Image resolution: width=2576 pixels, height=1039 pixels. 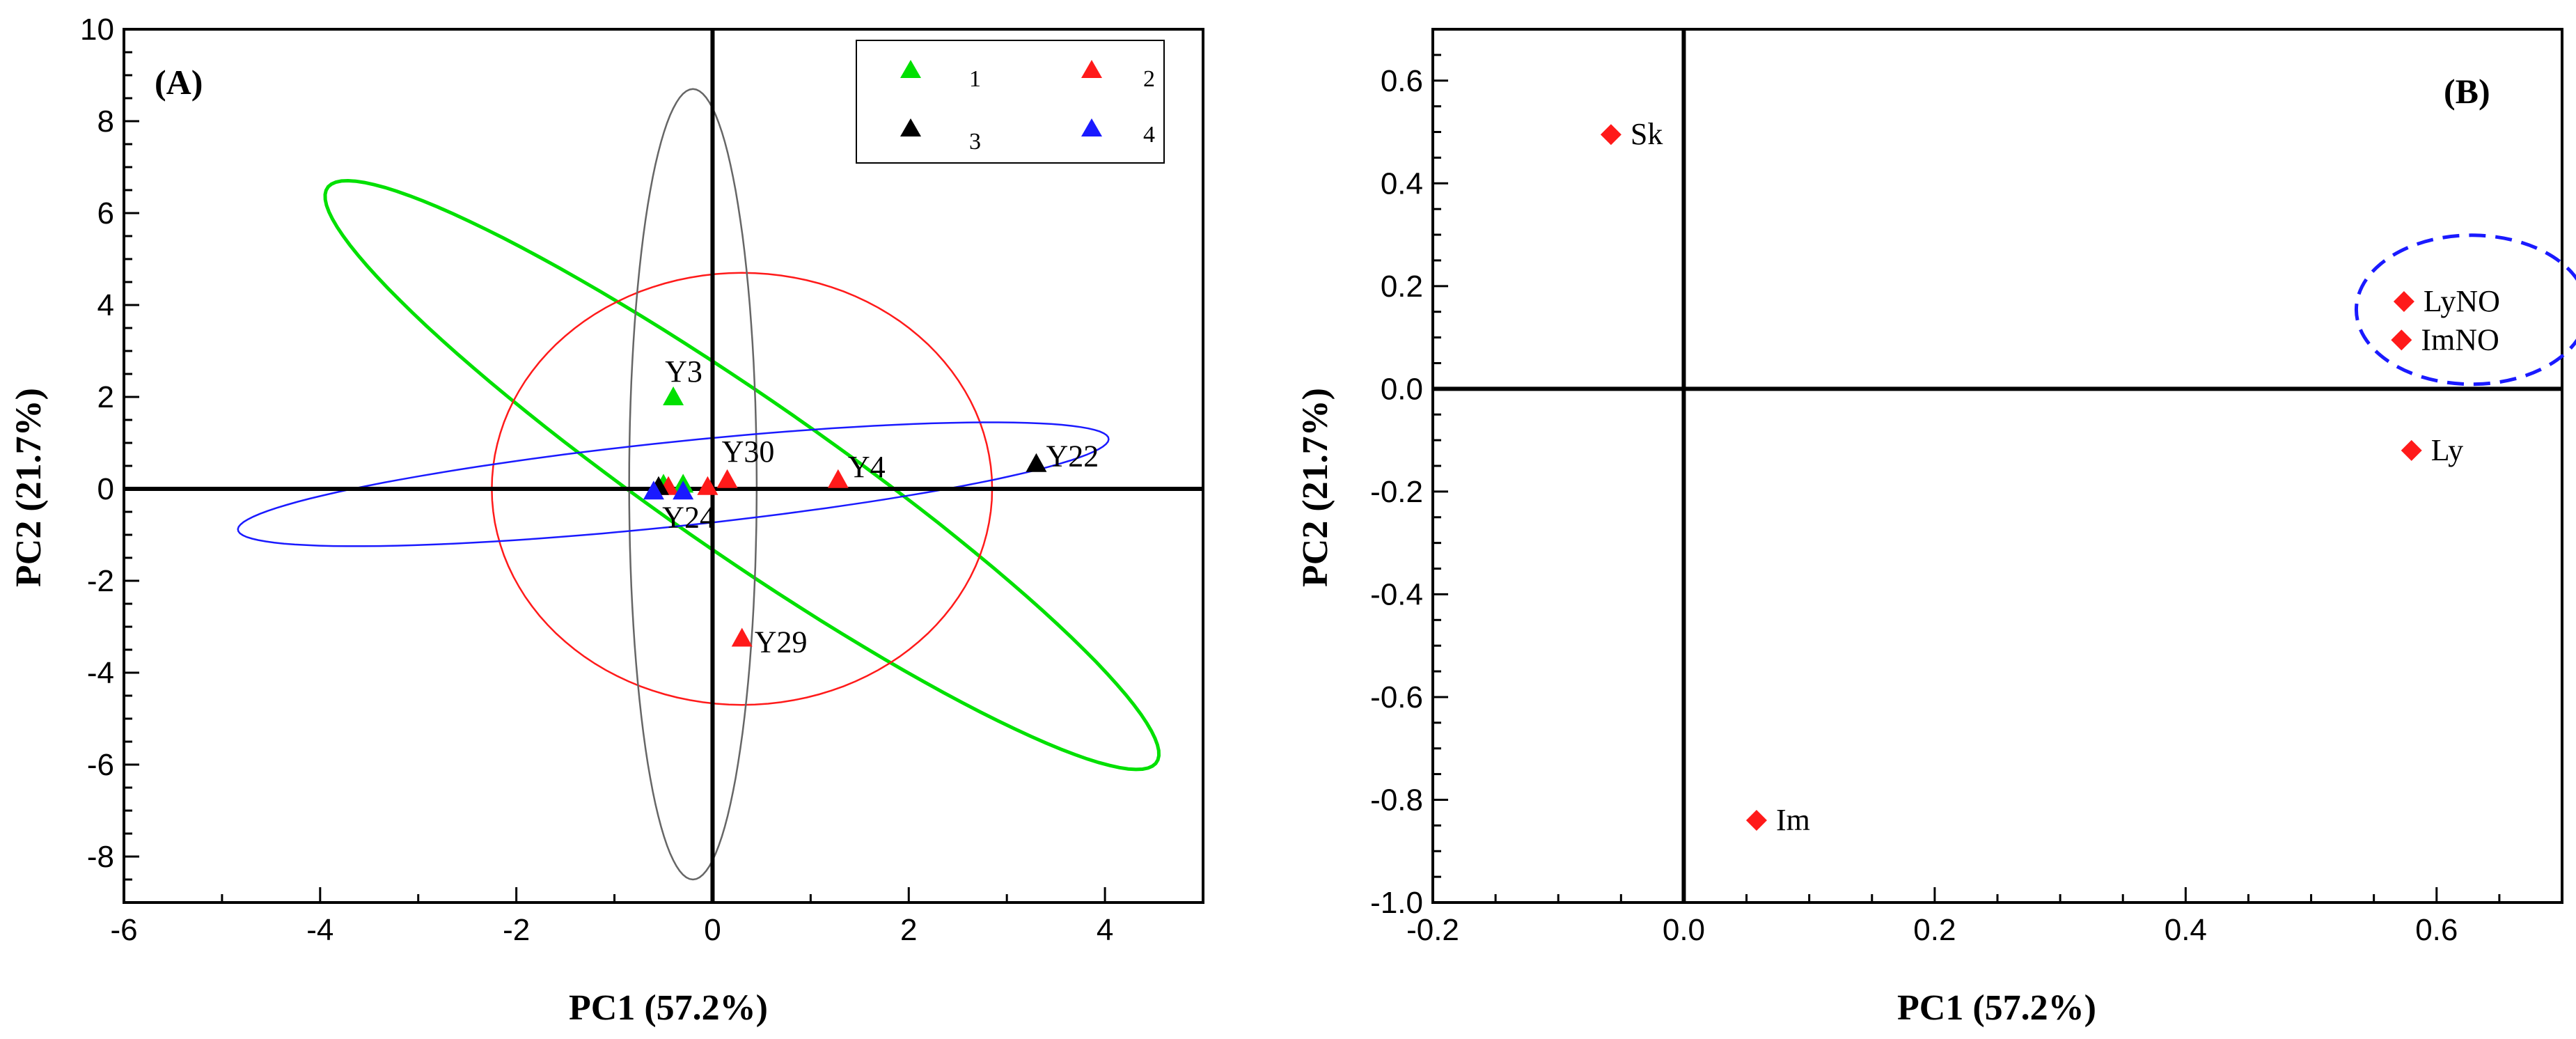 I want to click on panel-b-x-tick-label: 0.6, so click(x=2436, y=930).